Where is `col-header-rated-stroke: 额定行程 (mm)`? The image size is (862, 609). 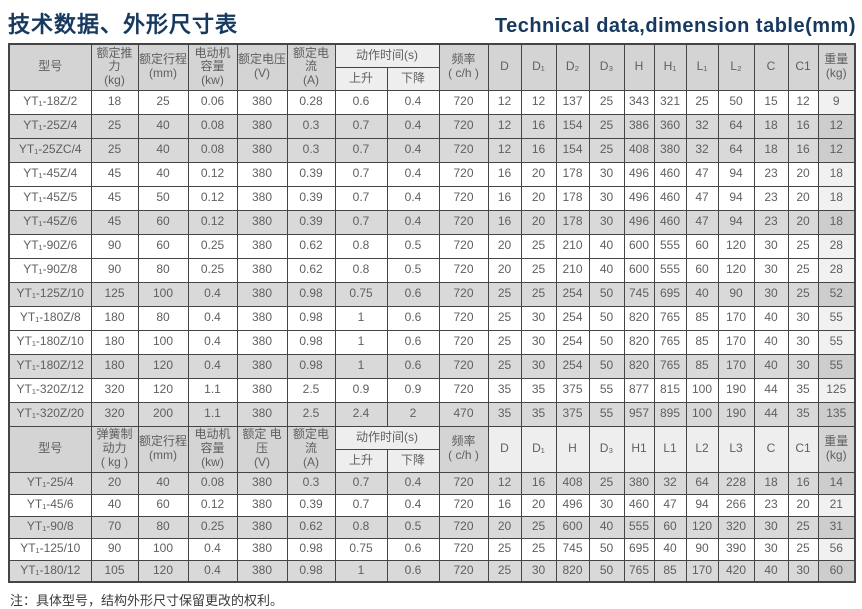
col-header-rated-stroke: 额定行程 (mm) is located at coordinates (163, 67).